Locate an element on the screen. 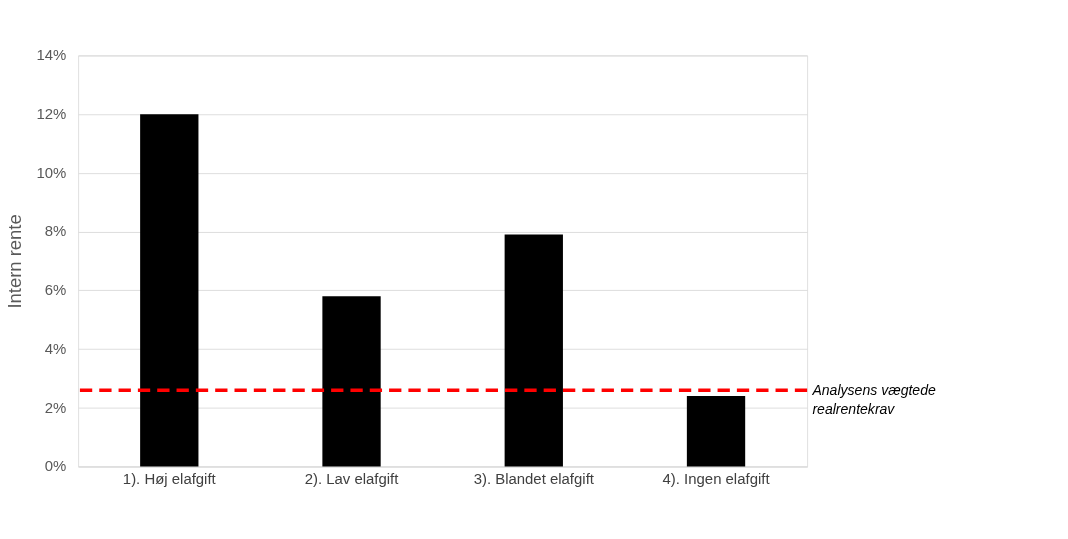 Image resolution: width=1068 pixels, height=539 pixels. y-tick-label: 4% is located at coordinates (55, 348).